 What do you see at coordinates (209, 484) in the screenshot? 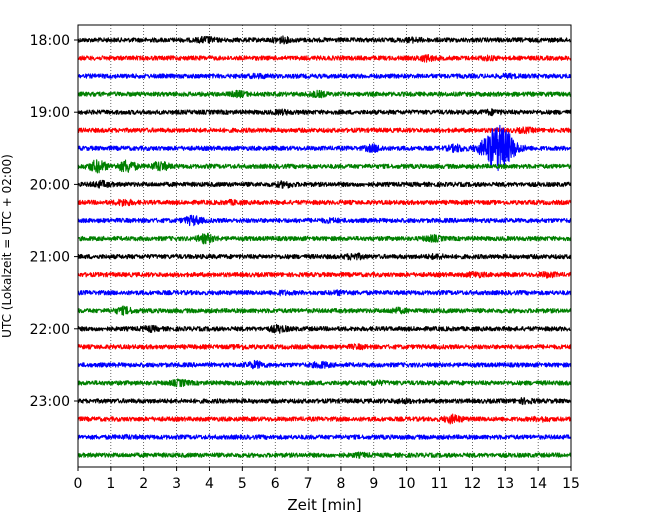
I see `x-tick-label: 4` at bounding box center [209, 484].